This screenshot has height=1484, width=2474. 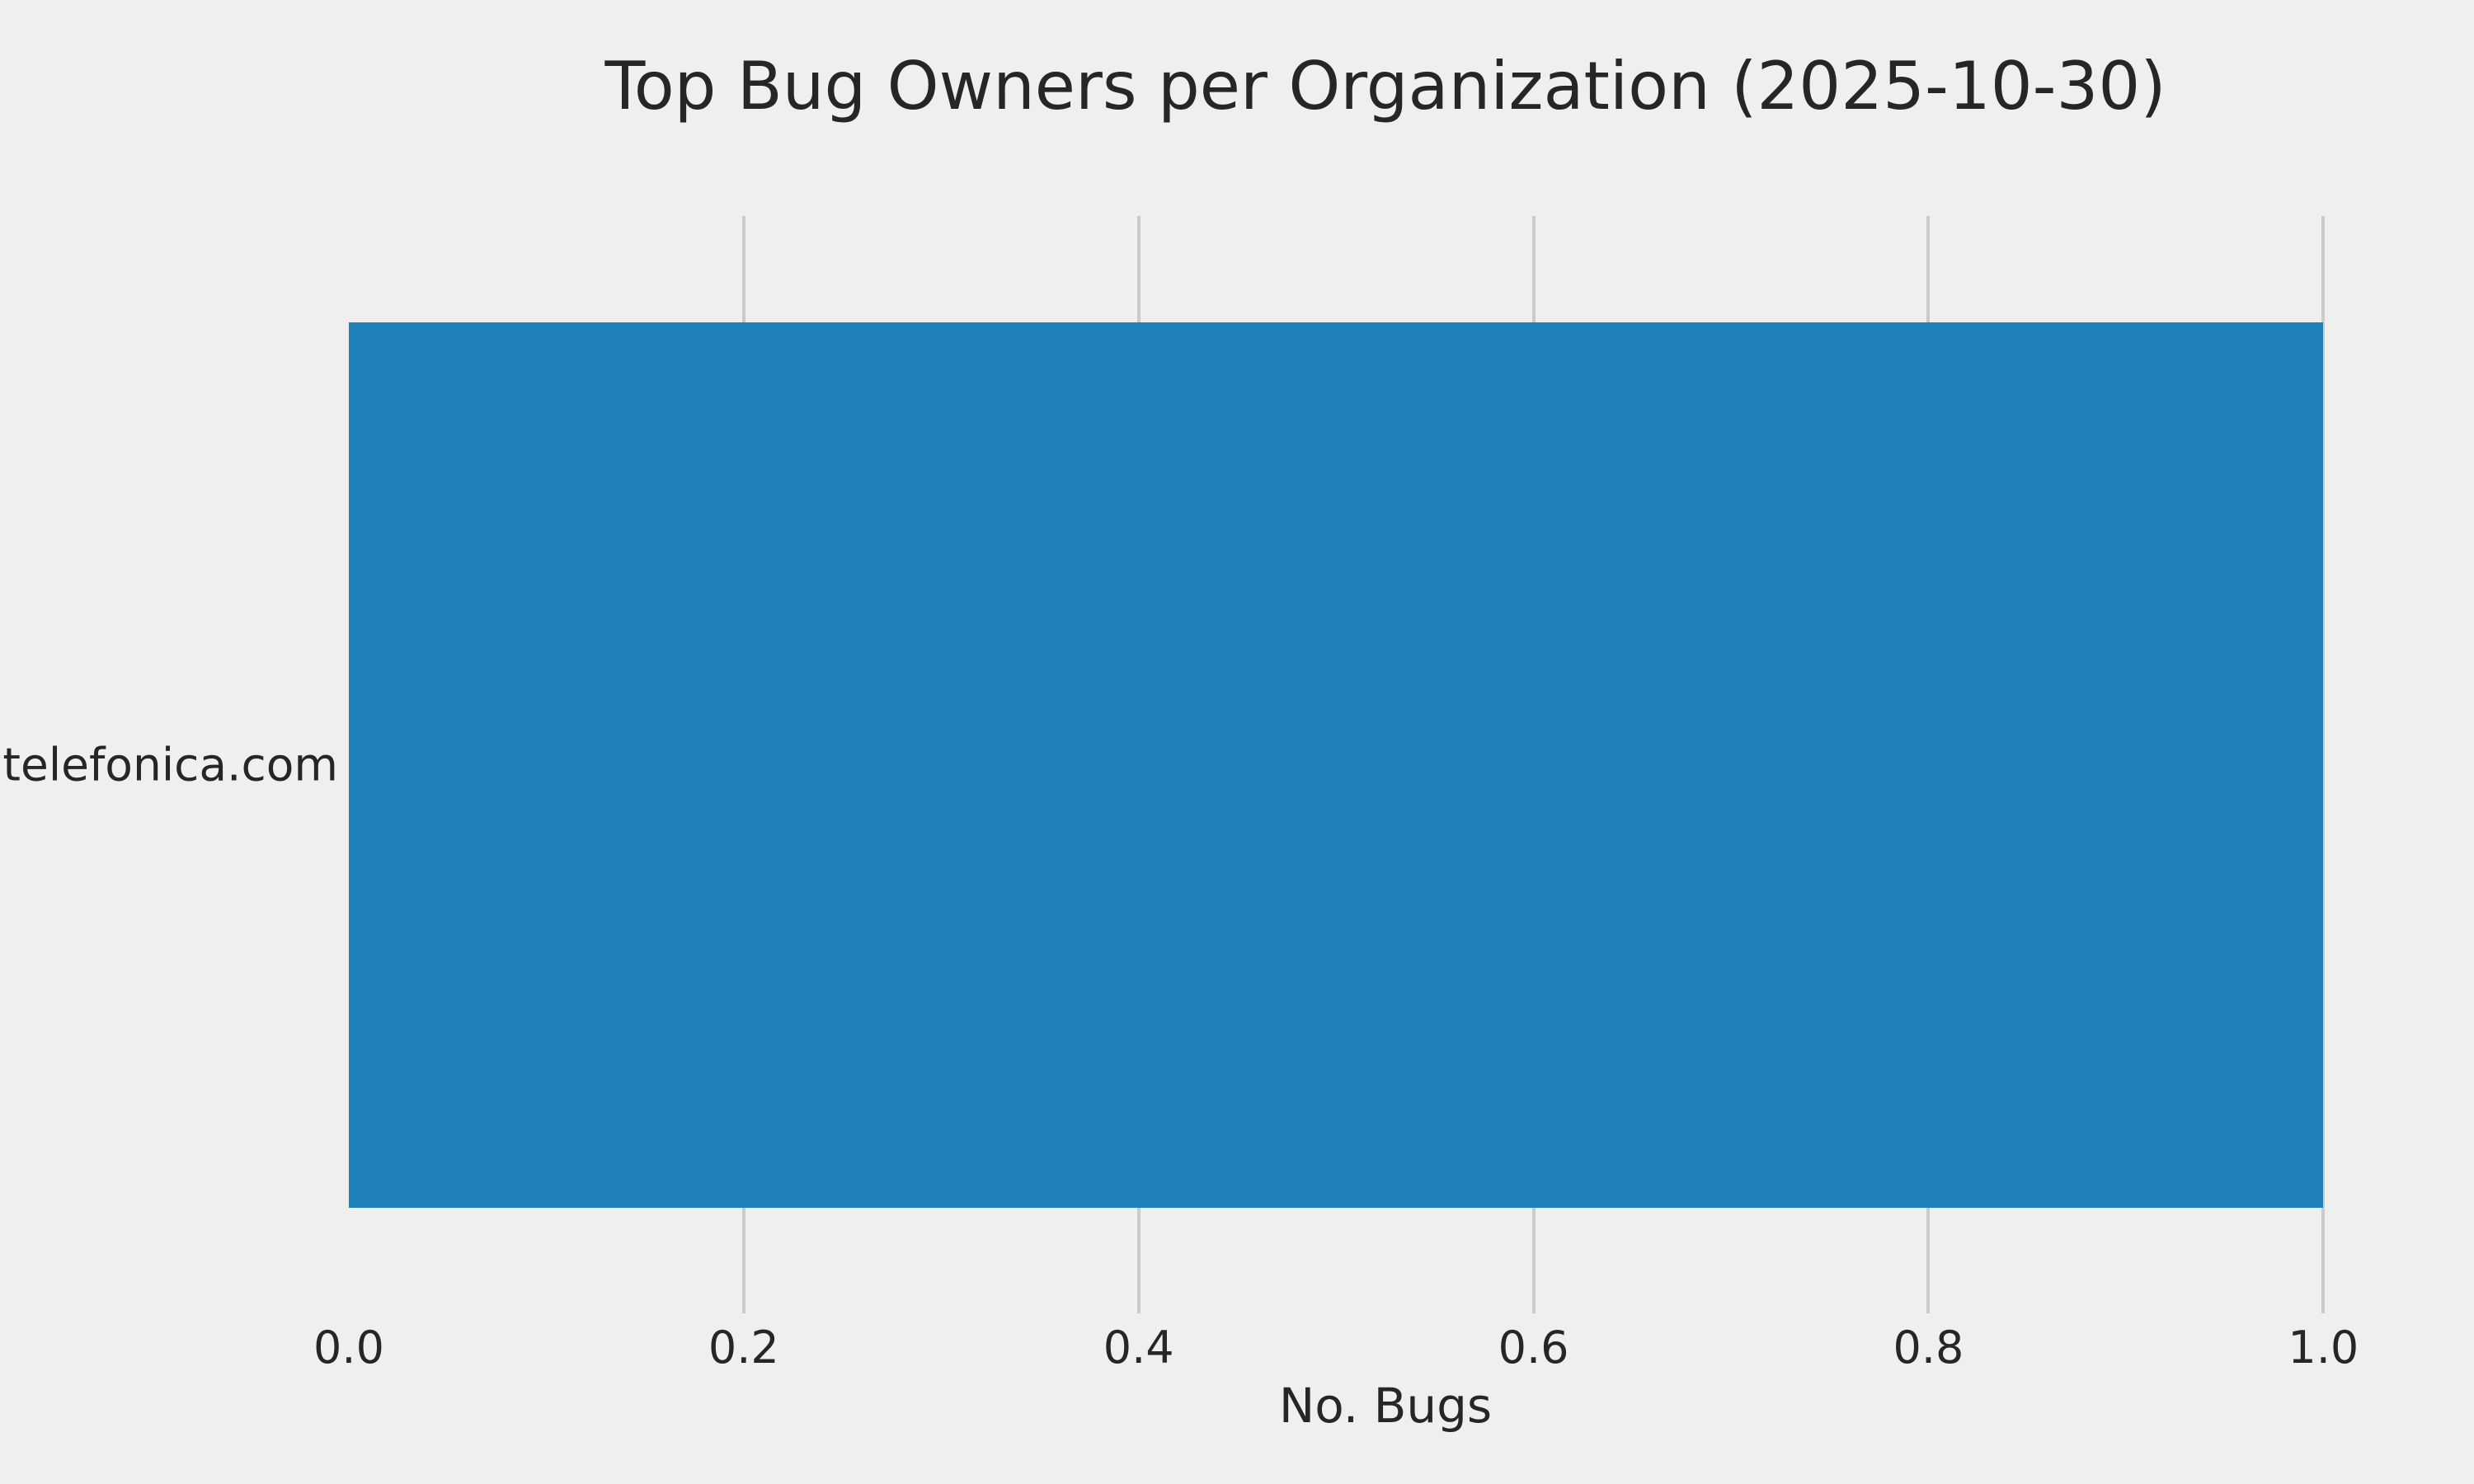 I want to click on x-tick-label-0.0: 0.0, so click(x=348, y=1348).